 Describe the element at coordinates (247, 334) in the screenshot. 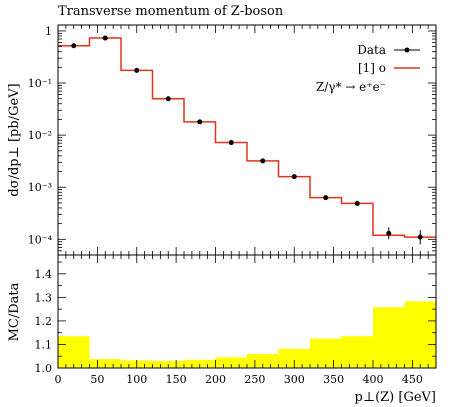

I see `ratio-bars` at that location.